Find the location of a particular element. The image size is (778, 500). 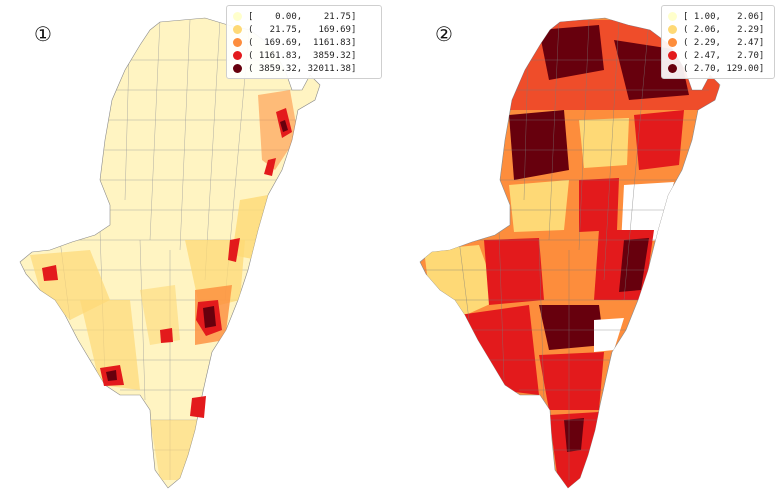

legend-item: ( 3859.32, 32011.38] is located at coordinates (304, 68).